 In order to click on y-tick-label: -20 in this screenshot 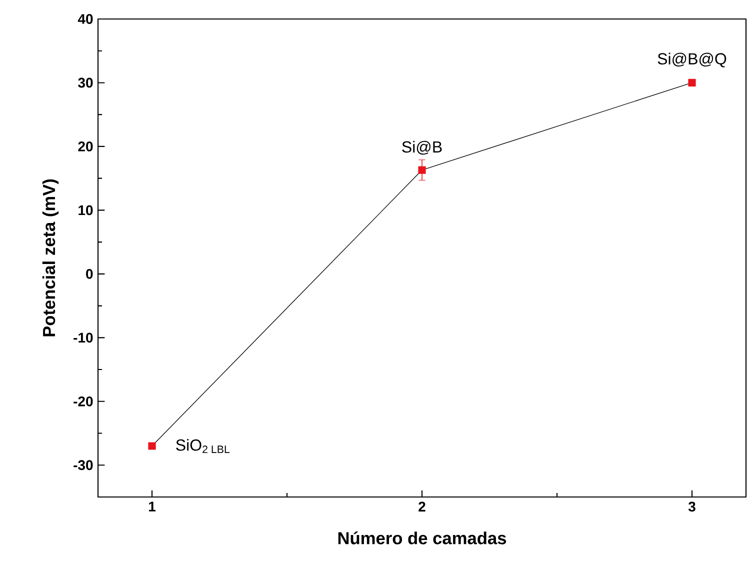, I will do `click(83, 401)`.